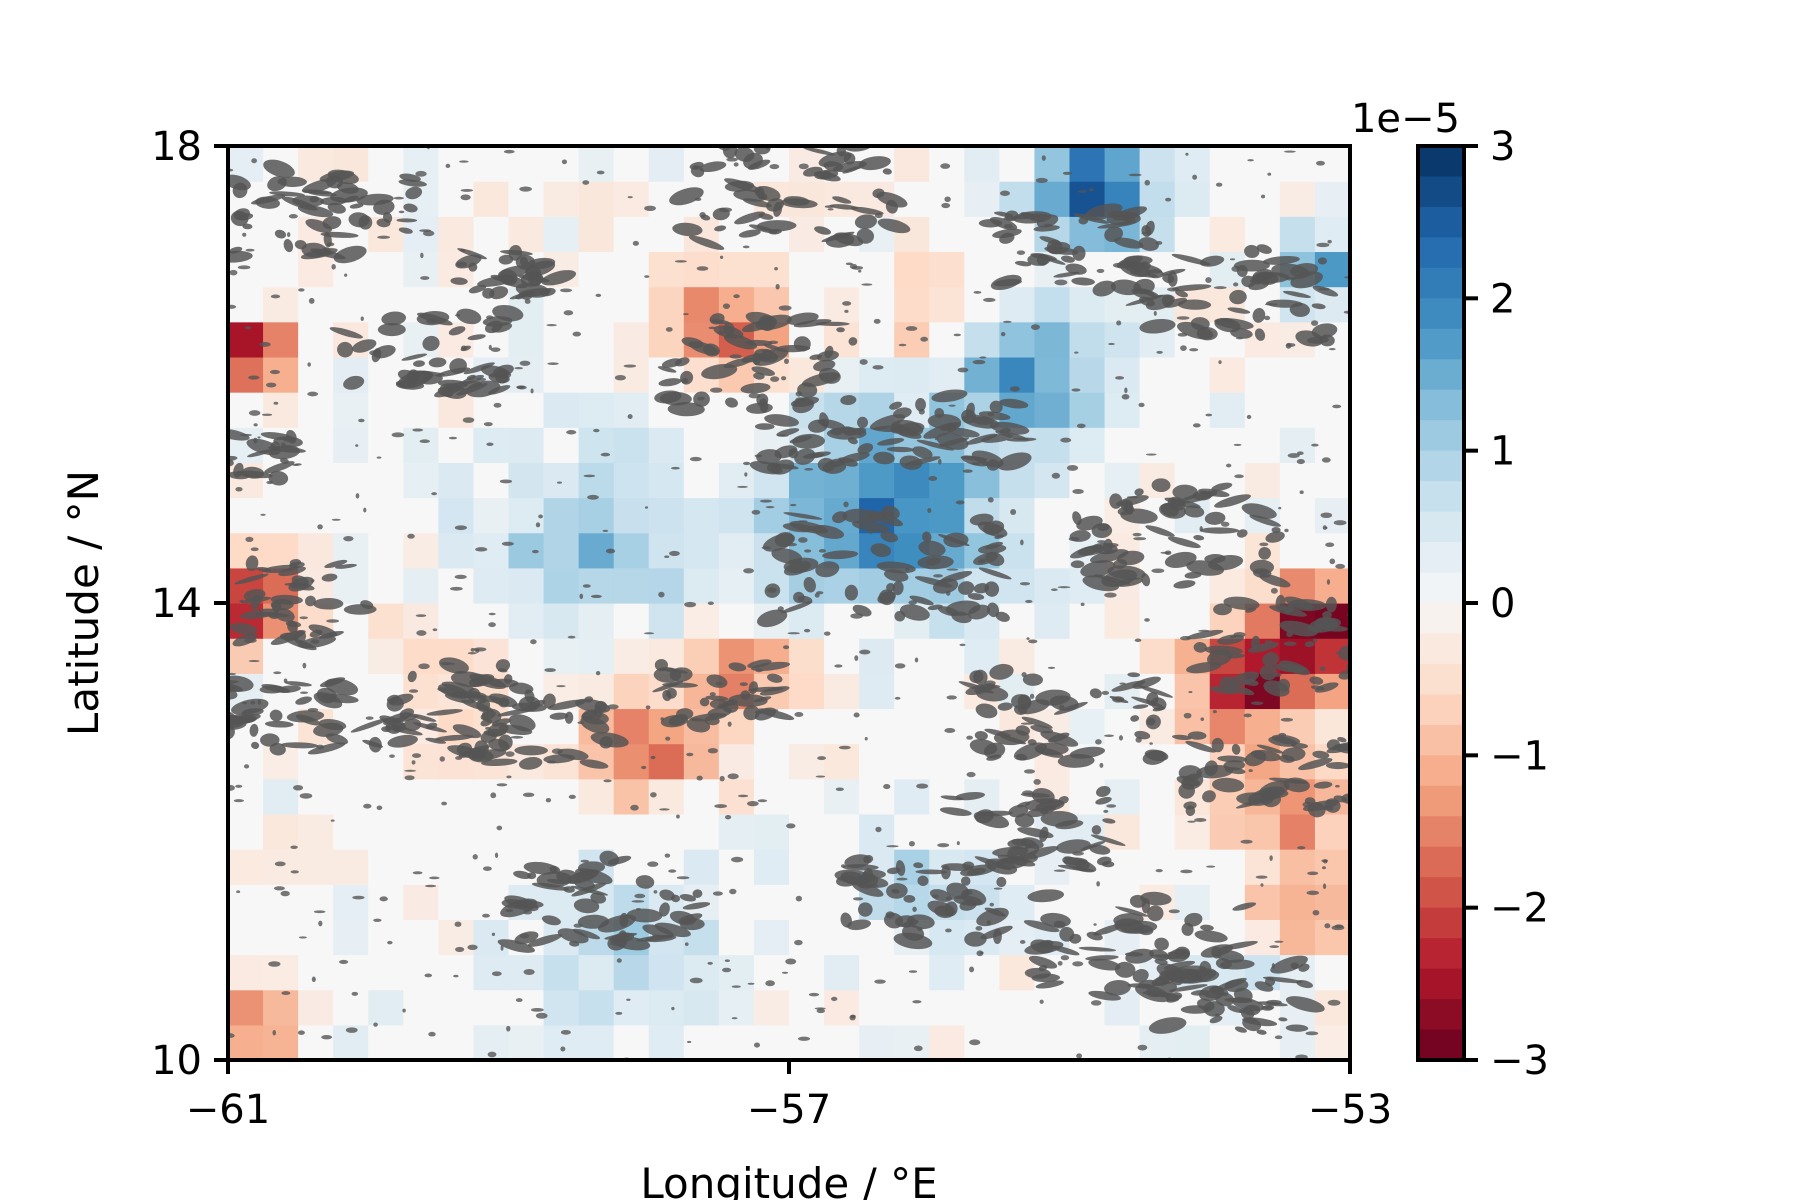  I want to click on x-tick-label: −57, so click(789, 1110).